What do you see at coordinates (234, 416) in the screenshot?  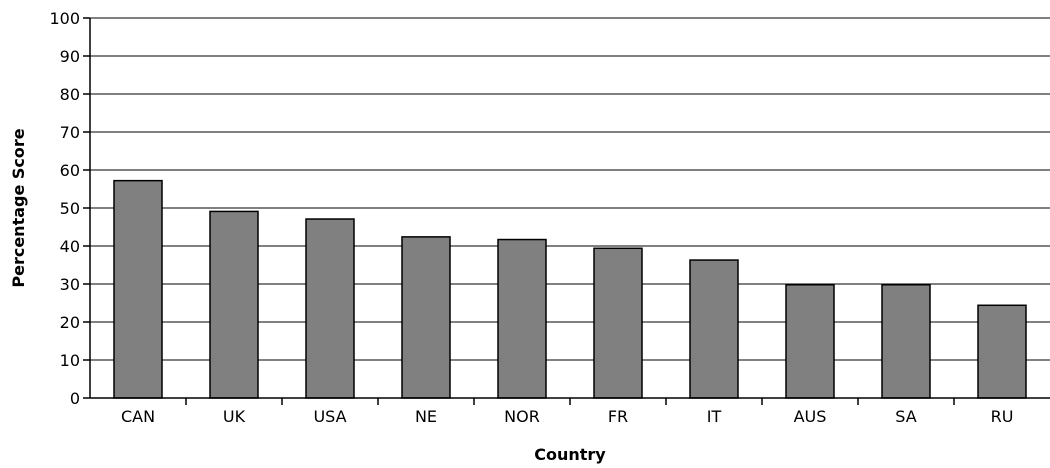 I see `x-tick-label-uk: UK` at bounding box center [234, 416].